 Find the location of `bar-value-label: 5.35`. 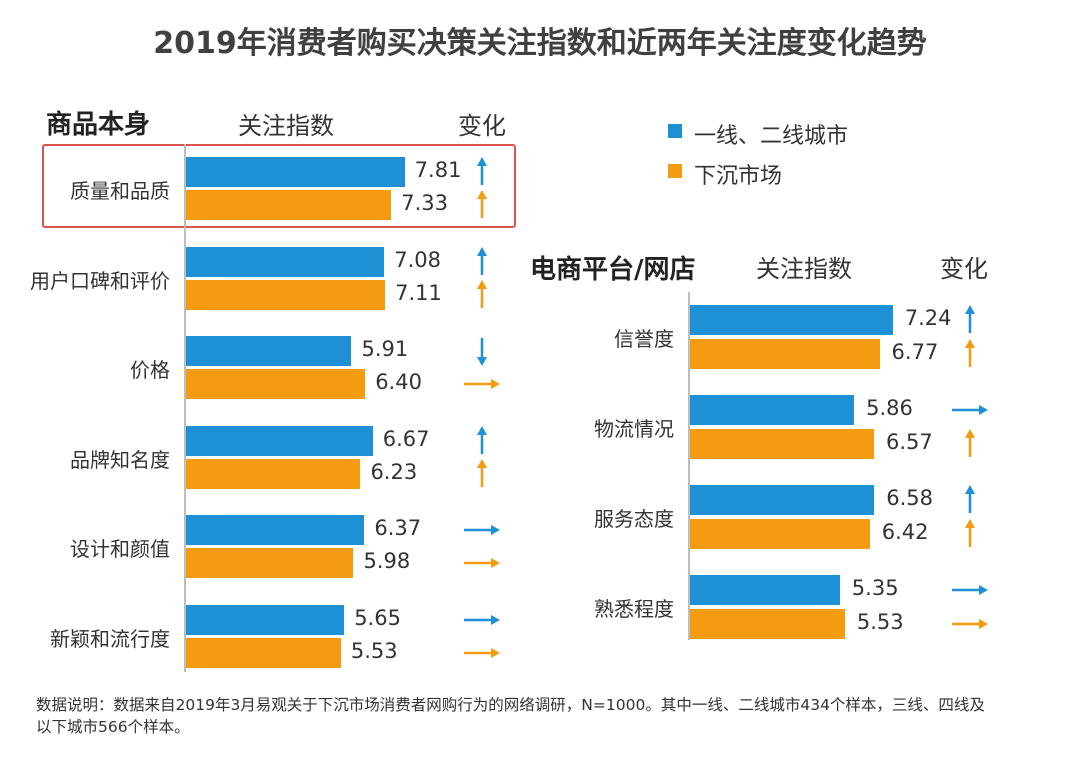

bar-value-label: 5.35 is located at coordinates (875, 588).